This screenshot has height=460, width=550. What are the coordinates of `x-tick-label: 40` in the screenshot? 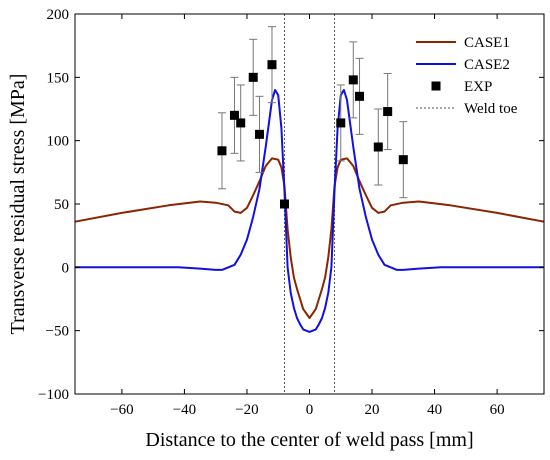 It's located at (434, 410).